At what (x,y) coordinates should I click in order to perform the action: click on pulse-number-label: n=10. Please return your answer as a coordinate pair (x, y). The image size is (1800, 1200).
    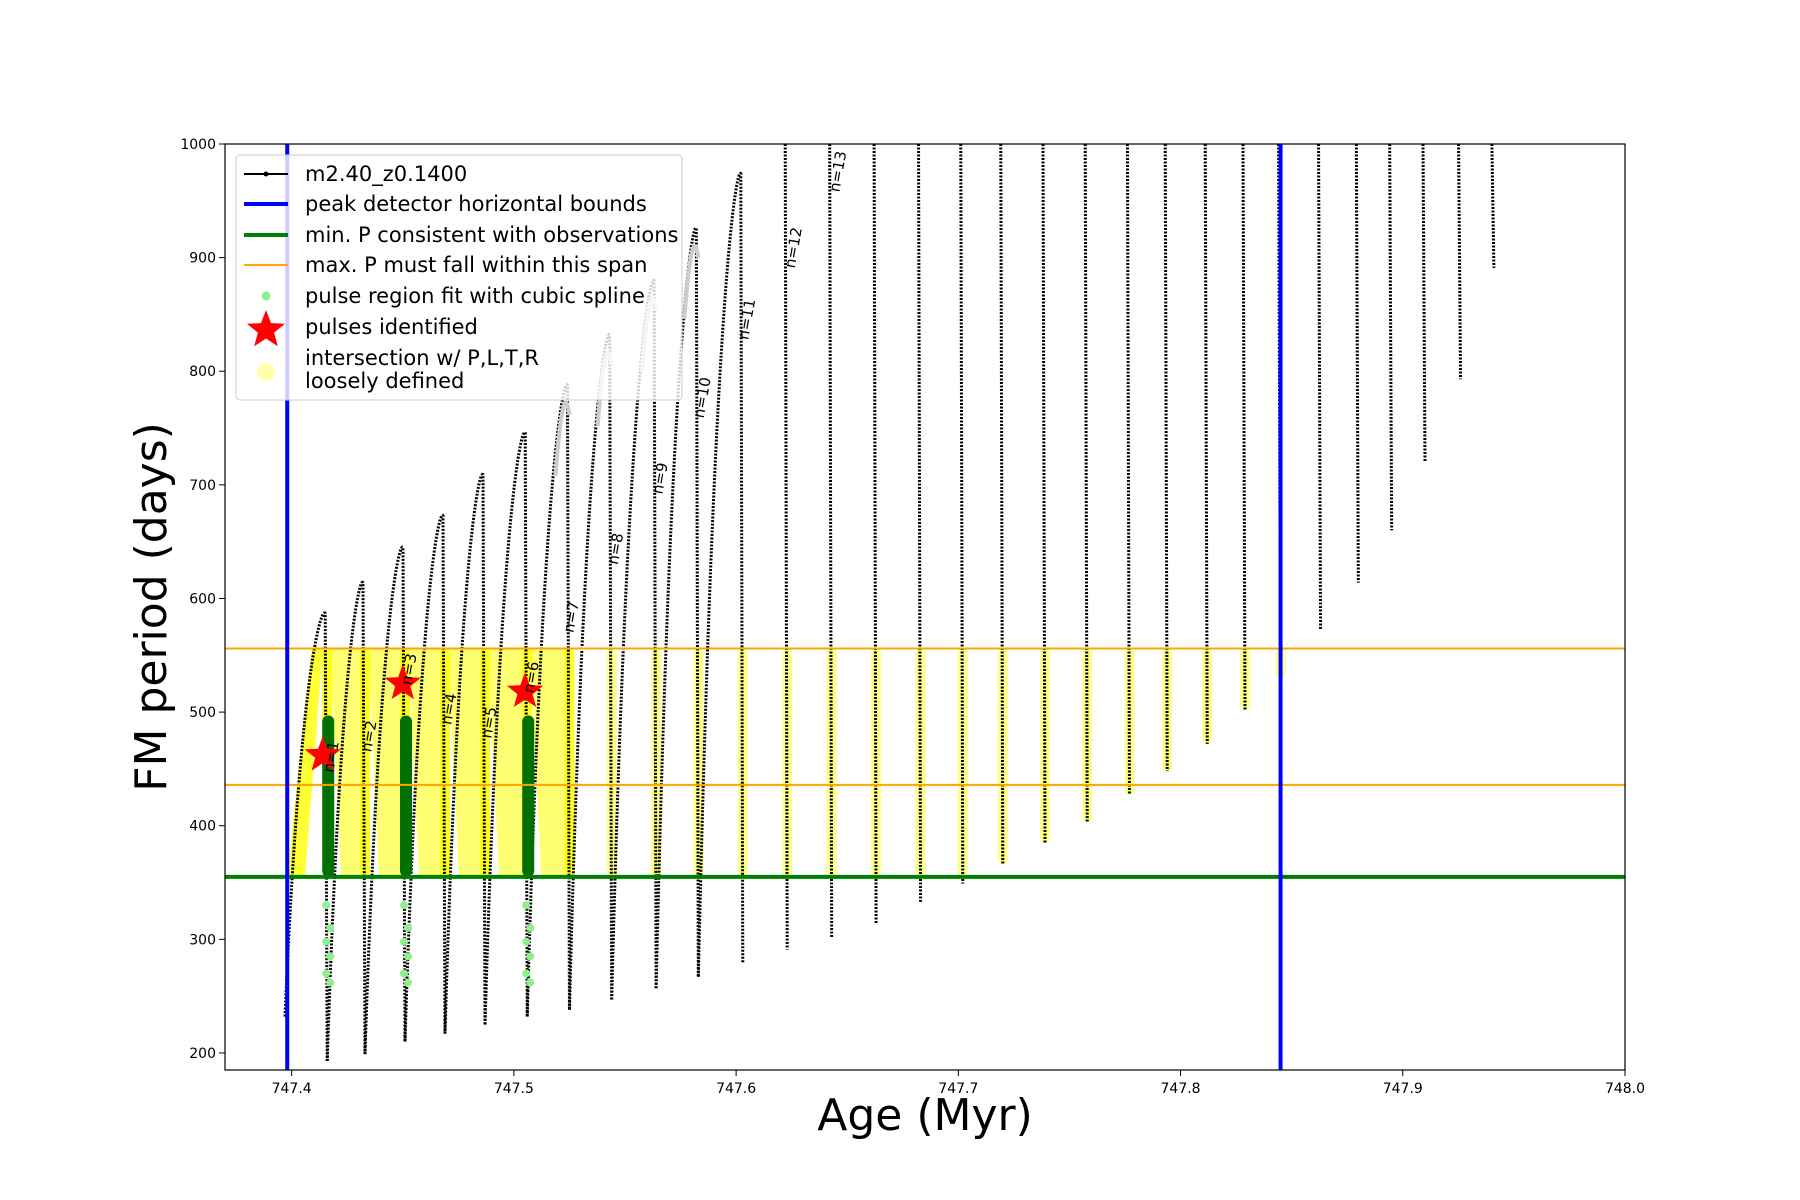
    Looking at the image, I should click on (702, 398).